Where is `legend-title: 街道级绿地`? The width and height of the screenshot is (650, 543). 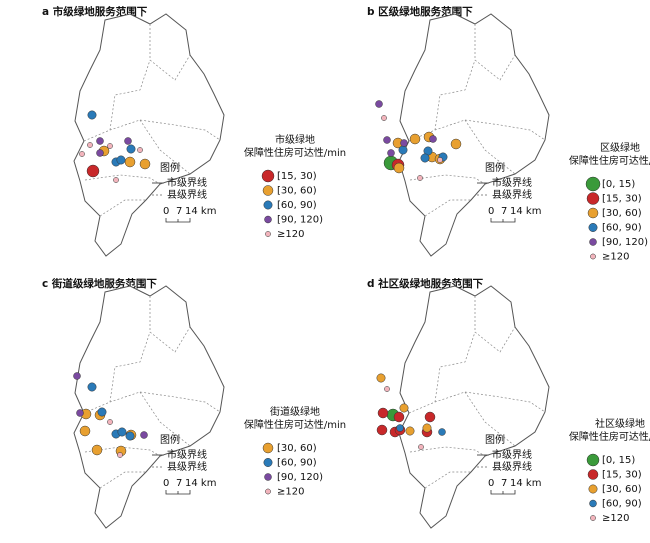 legend-title: 街道级绿地 is located at coordinates (295, 411).